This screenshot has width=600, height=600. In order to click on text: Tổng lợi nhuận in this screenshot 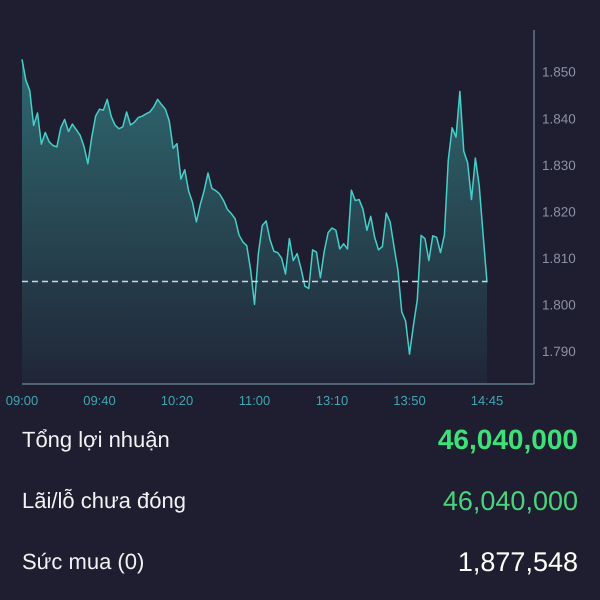, I will do `click(96, 440)`.